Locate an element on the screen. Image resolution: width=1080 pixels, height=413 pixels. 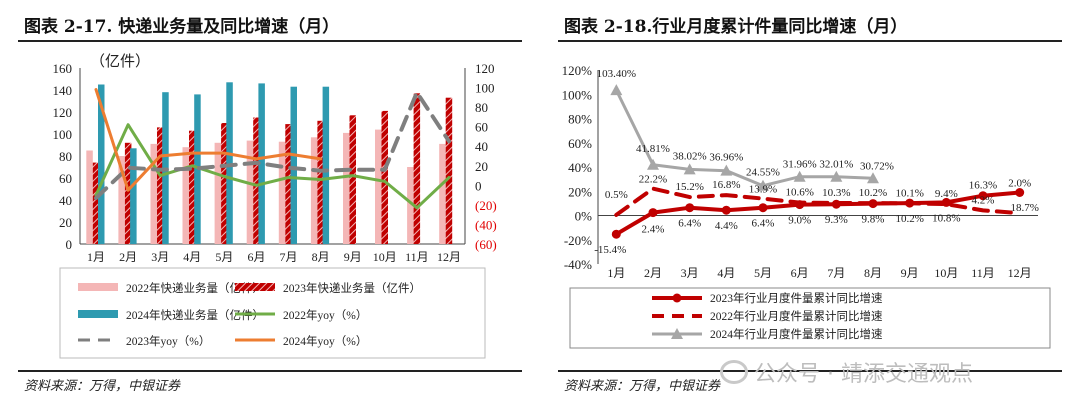
right-source-rule is located at coordinates (810, 371).